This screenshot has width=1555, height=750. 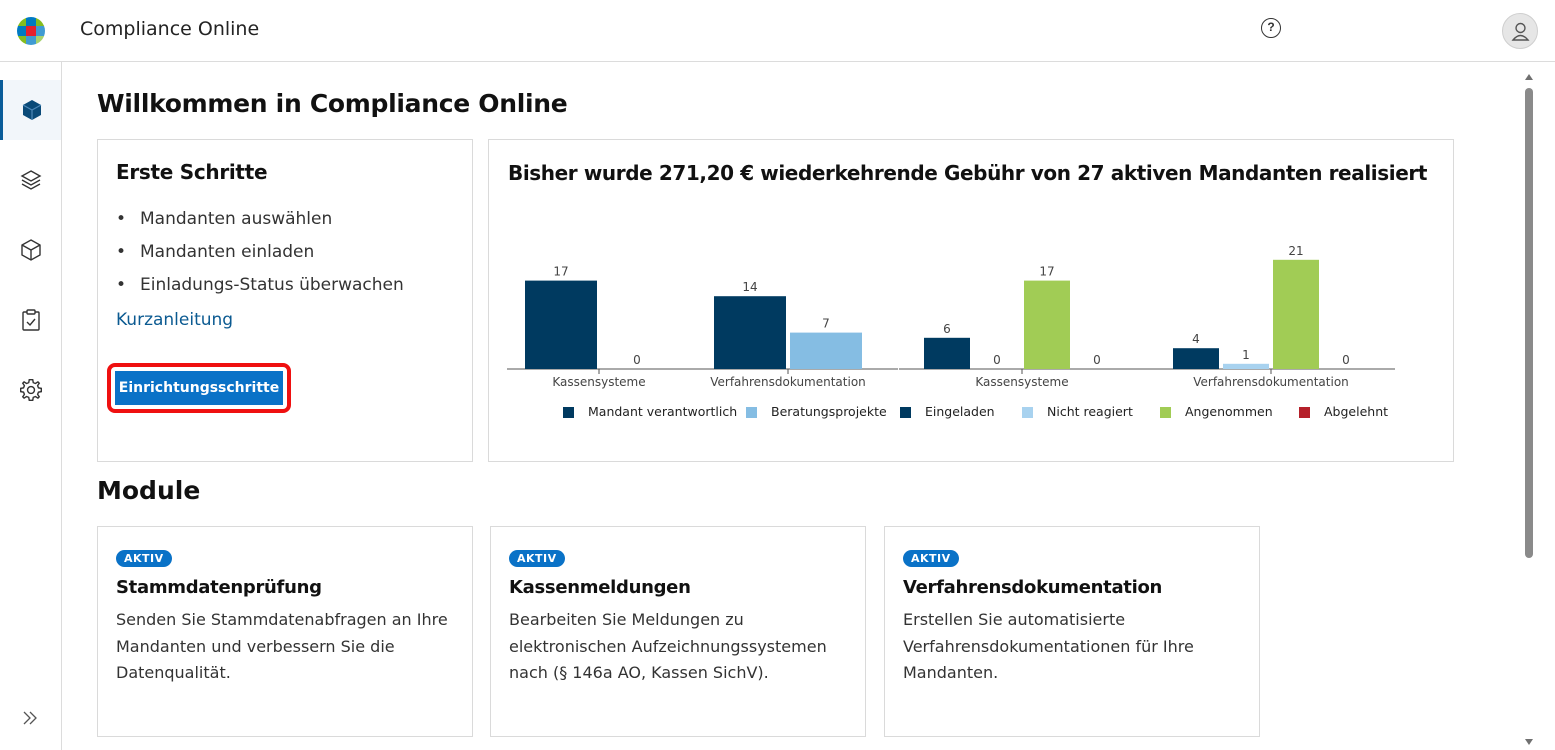 What do you see at coordinates (749, 287) in the screenshot?
I see `chart-data-label: 14` at bounding box center [749, 287].